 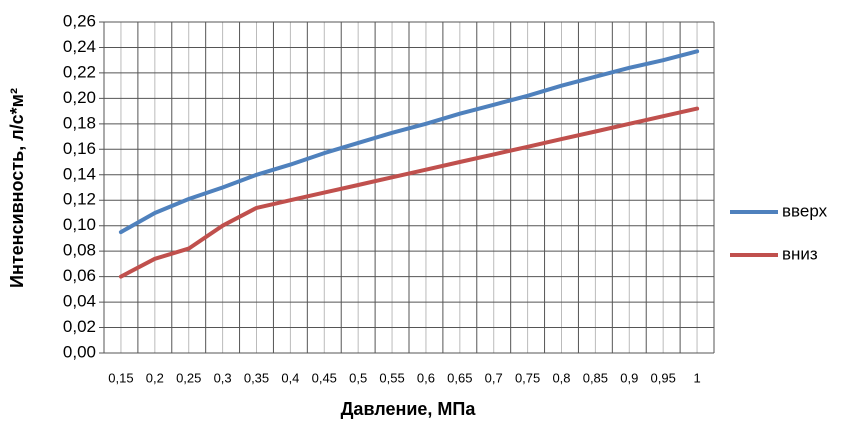 I want to click on y-tick-label: 0,00, so click(x=79, y=351).